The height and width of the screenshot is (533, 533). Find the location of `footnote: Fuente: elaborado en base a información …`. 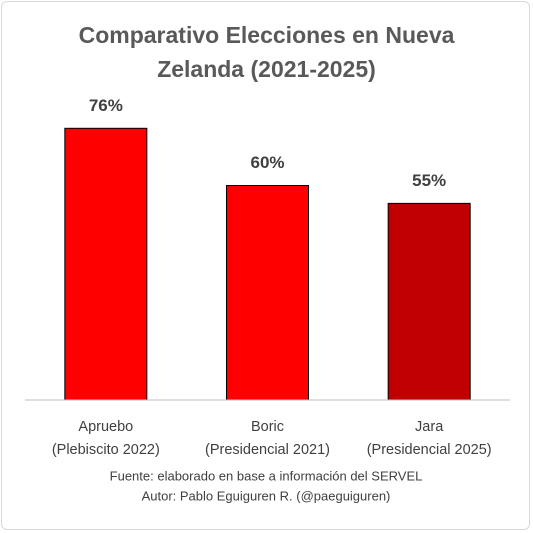

footnote: Fuente: elaborado en base a información … is located at coordinates (266, 475).